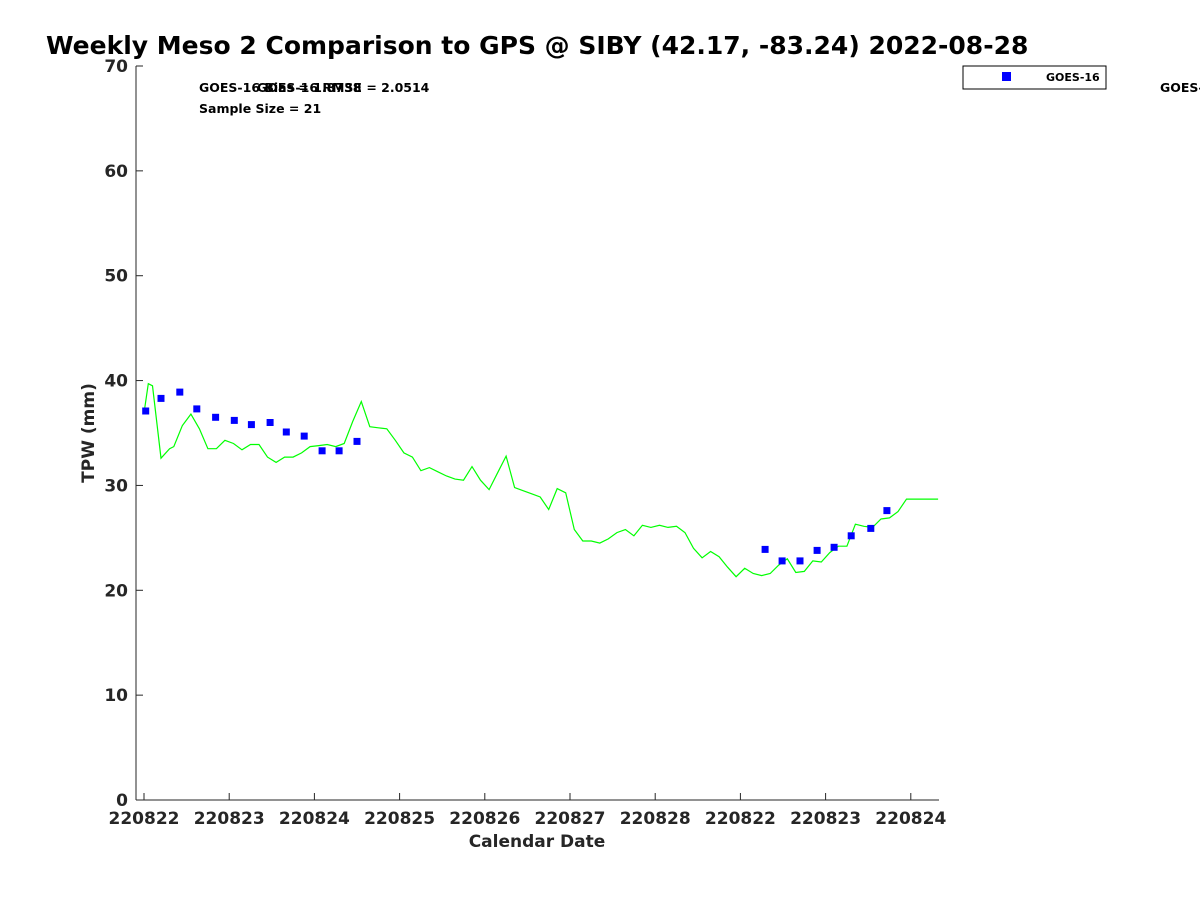 Image resolution: width=1200 pixels, height=900 pixels. Describe the element at coordinates (116, 486) in the screenshot. I see `y-tick-label: 30` at that location.